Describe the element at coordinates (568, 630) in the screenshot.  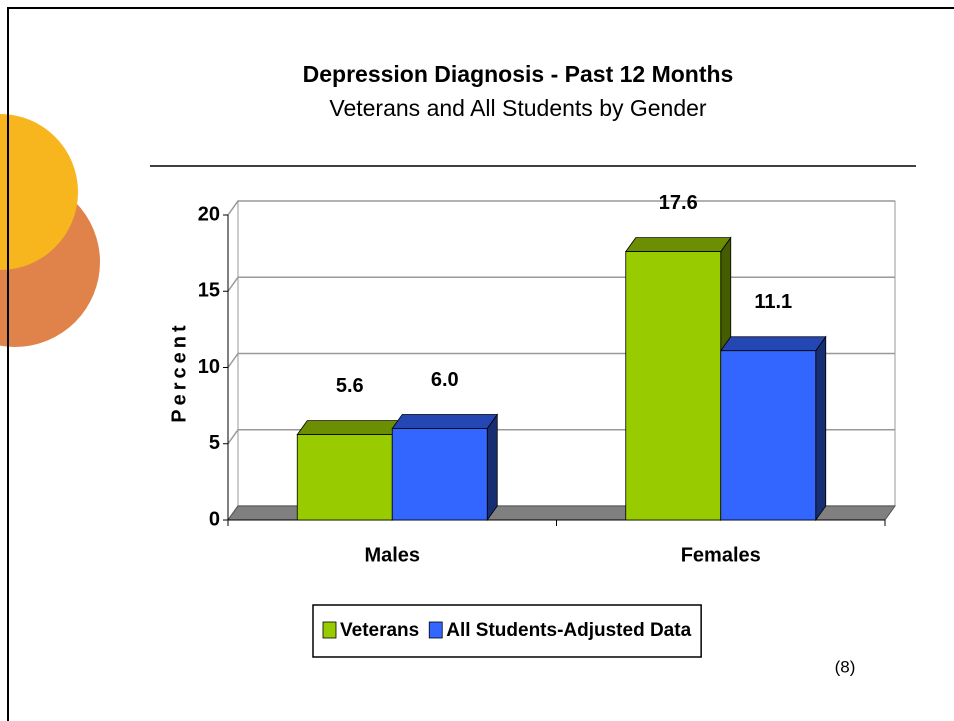
I see `legend-label: All Students-Adjusted Data` at that location.